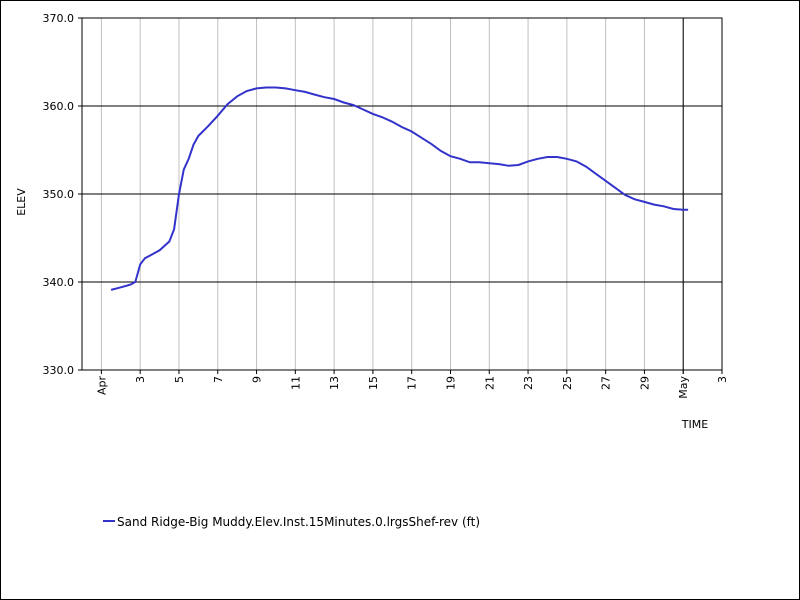  Describe the element at coordinates (644, 383) in the screenshot. I see `x-tick-label: 29` at that location.